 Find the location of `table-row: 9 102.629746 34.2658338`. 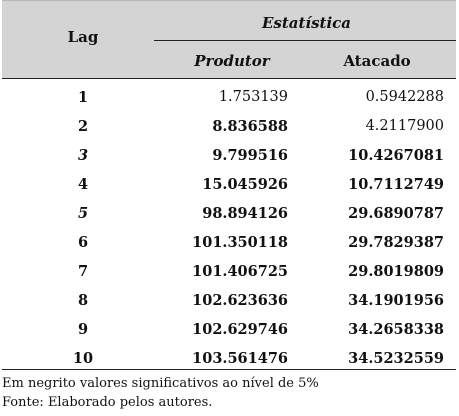

table-row: 9 102.629746 34.2658338 is located at coordinates (229, 329).